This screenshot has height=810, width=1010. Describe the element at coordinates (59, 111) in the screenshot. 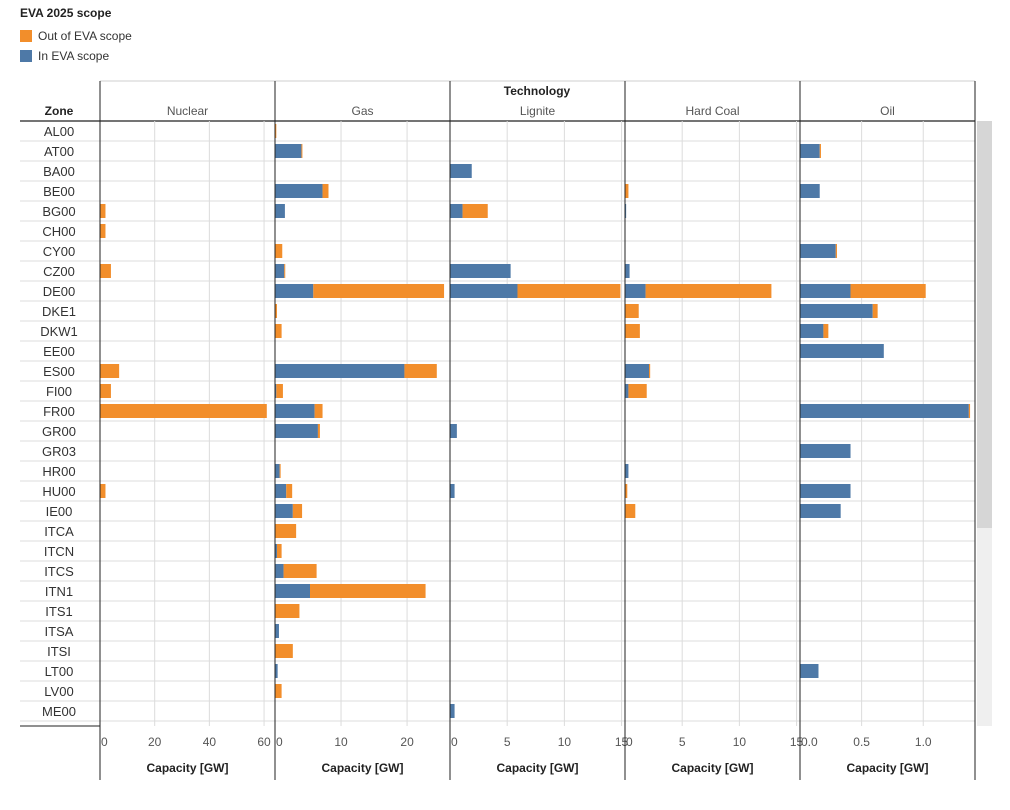

I see `zone-header: Zone` at that location.